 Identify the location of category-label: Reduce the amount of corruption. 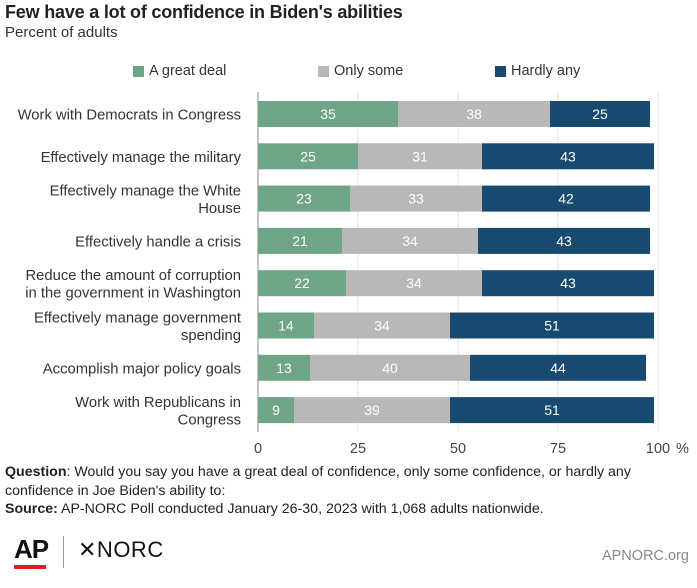
(133, 276).